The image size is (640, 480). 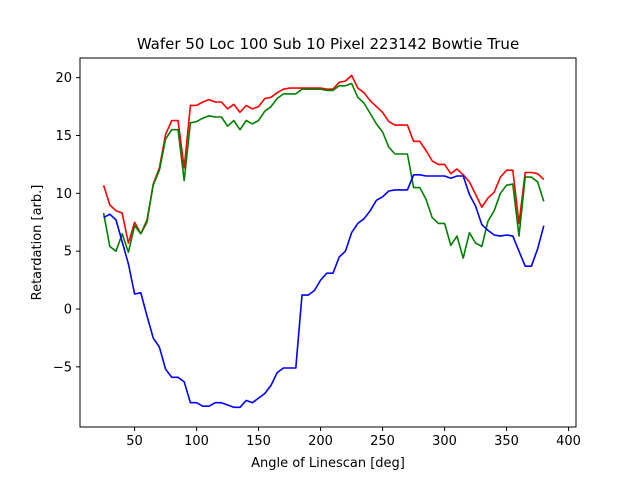 What do you see at coordinates (63, 78) in the screenshot?
I see `y-tick-label: 20` at bounding box center [63, 78].